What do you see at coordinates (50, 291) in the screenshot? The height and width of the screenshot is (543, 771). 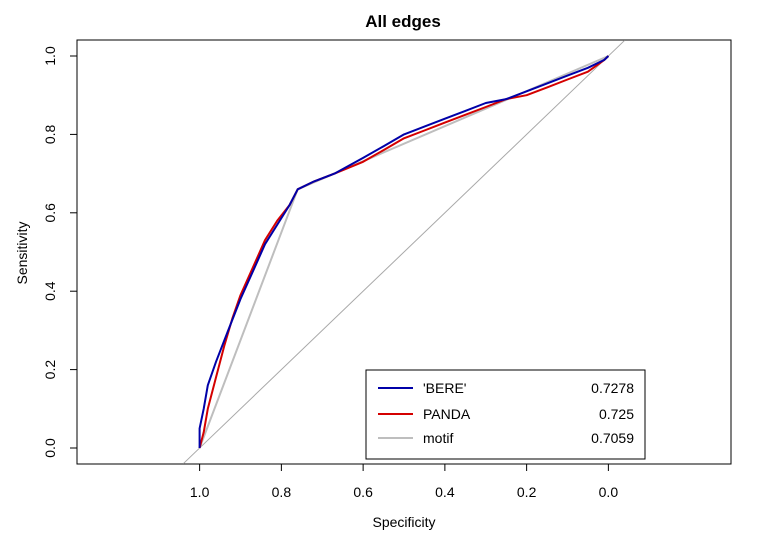 I see `y-tick-label: 0.4` at bounding box center [50, 291].